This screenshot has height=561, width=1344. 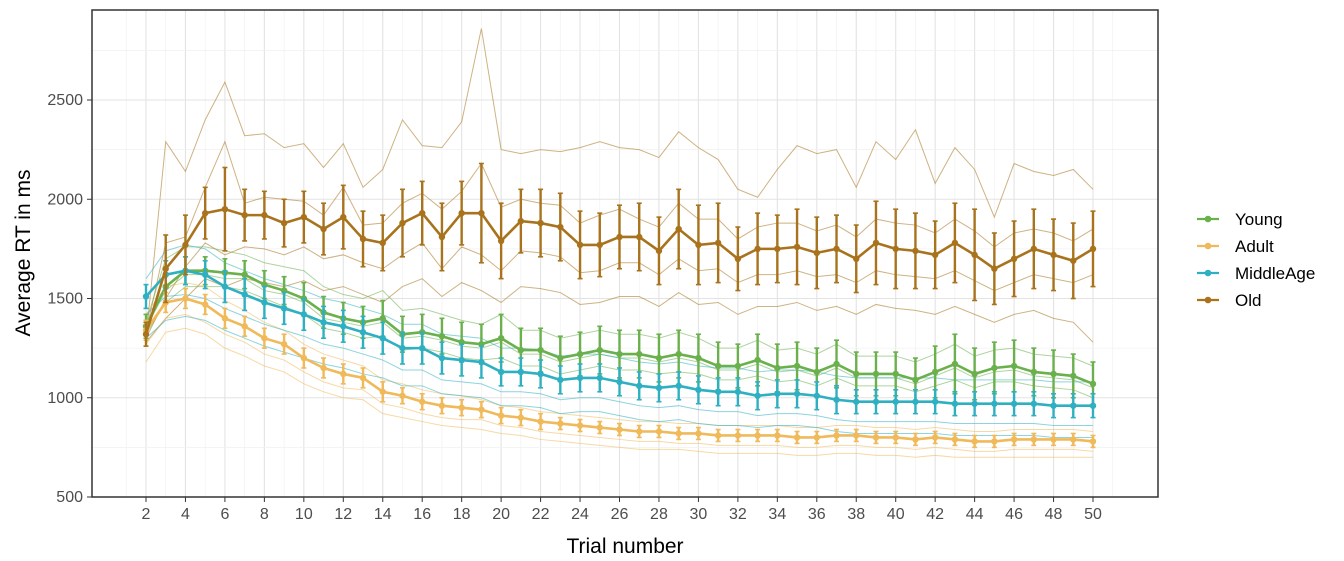 I want to click on x-tick-label: 38, so click(x=856, y=514).